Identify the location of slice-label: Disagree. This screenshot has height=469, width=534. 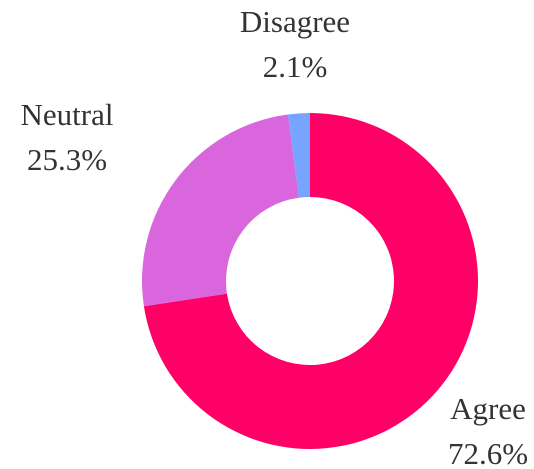
(295, 21).